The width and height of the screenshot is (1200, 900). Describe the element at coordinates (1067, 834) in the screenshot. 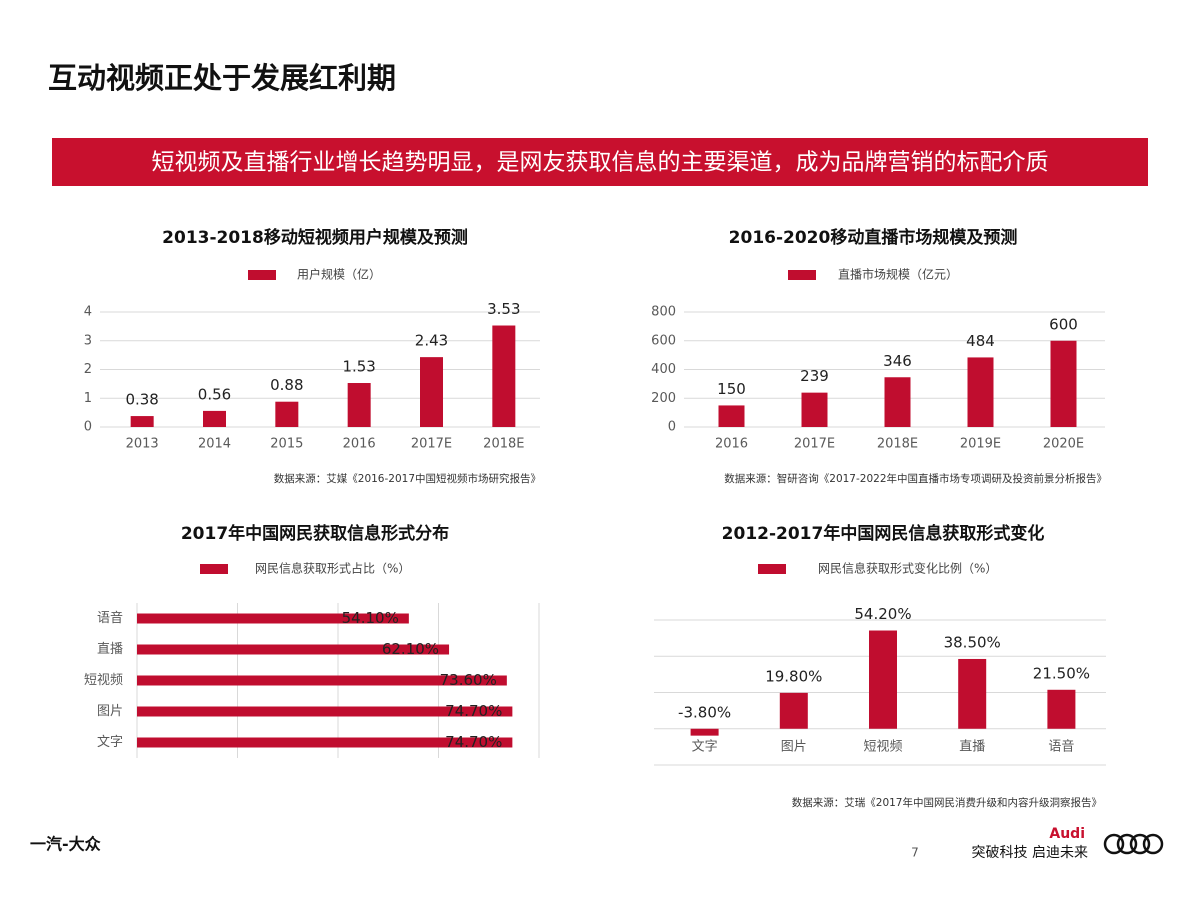

I see `audi-text: Audi` at that location.